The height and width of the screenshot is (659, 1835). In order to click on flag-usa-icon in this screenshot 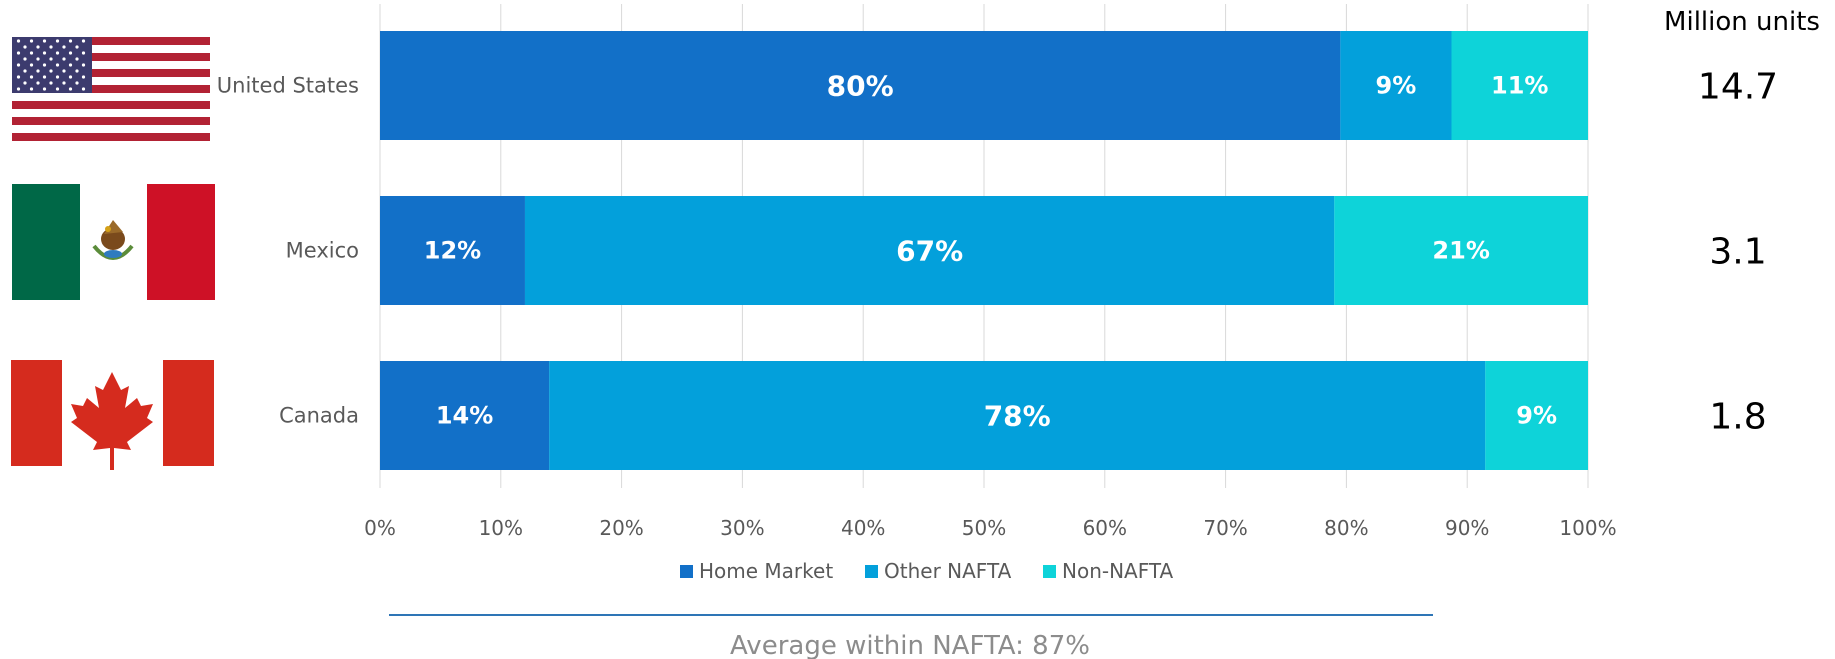, I will do `click(111, 89)`.